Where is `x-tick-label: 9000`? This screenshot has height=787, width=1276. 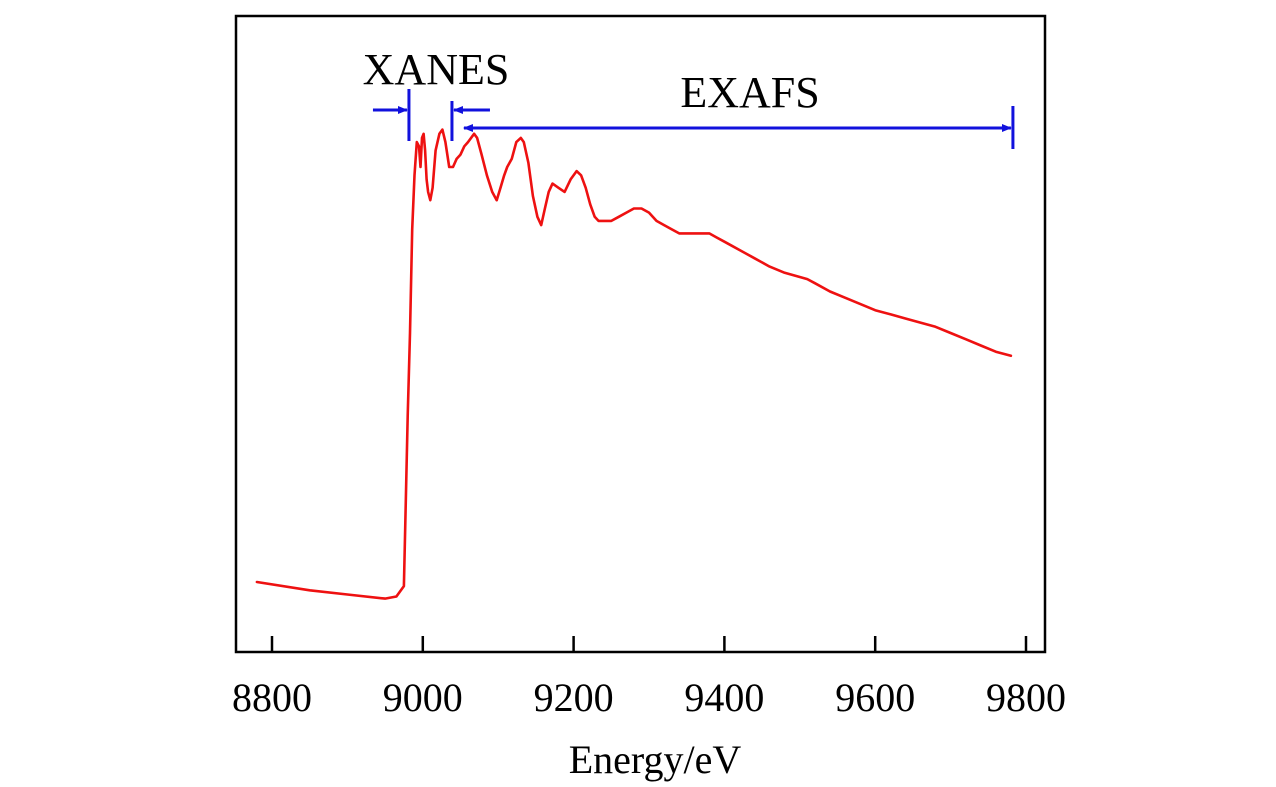 x-tick-label: 9000 is located at coordinates (423, 697).